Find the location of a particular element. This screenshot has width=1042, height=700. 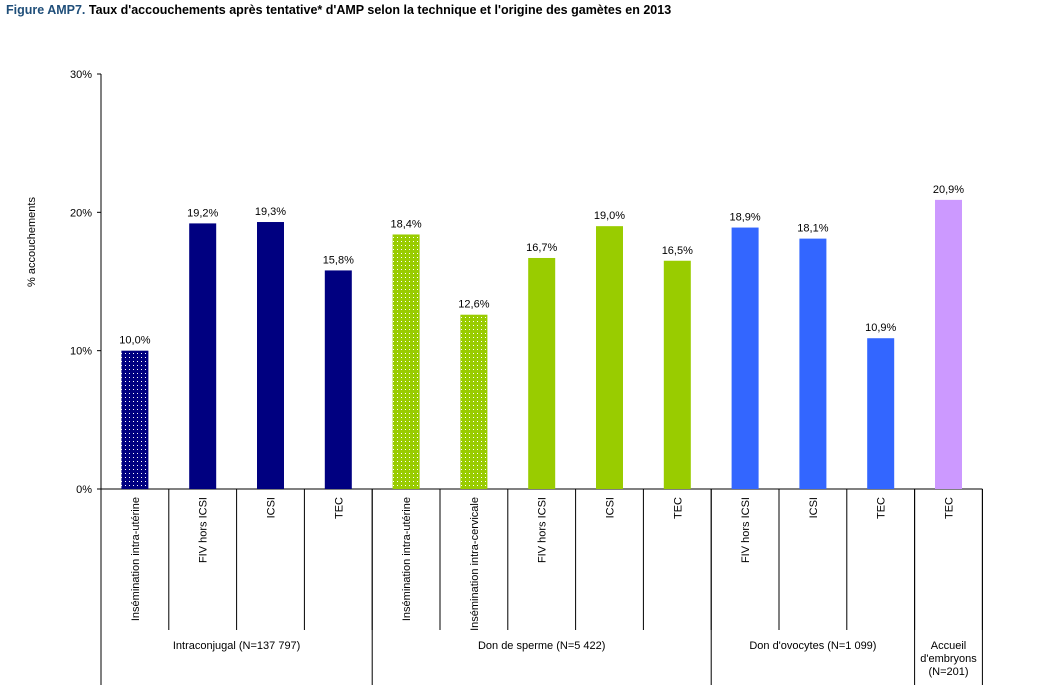

y-tick-label: 0% is located at coordinates (84, 490).